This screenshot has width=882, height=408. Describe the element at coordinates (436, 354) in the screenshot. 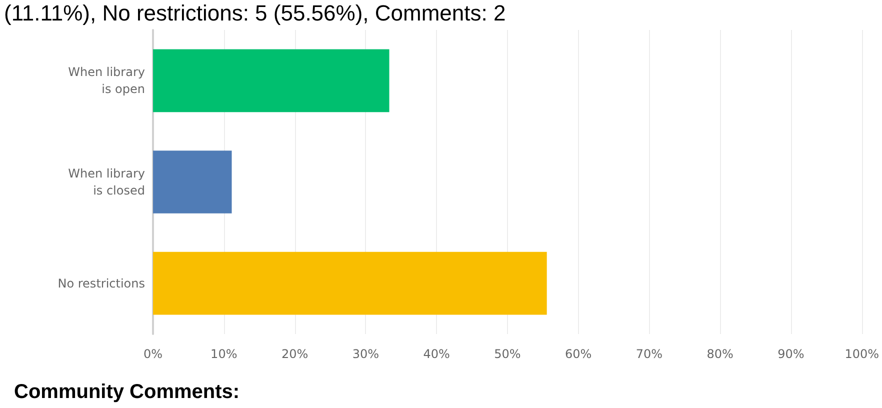

I see `x-tick-label: 40%` at that location.